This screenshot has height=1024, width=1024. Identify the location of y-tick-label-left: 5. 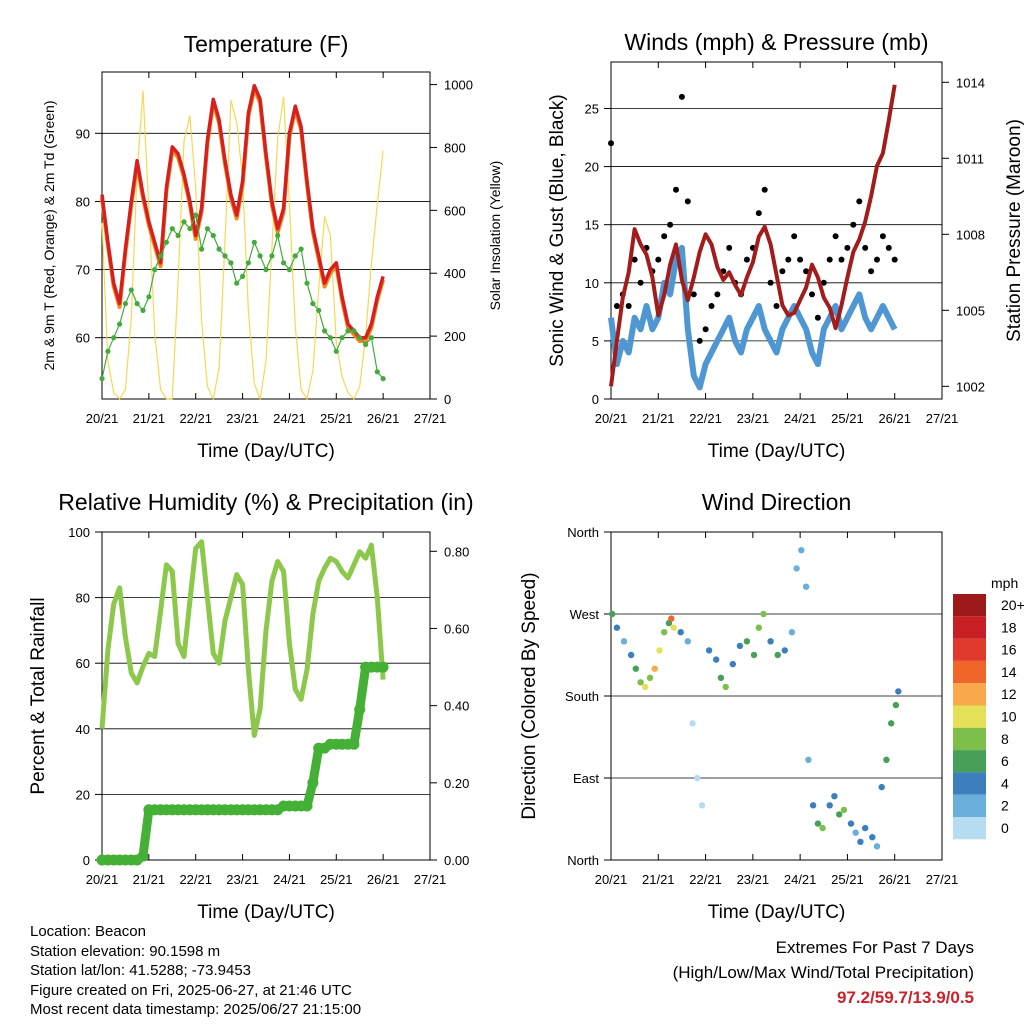
(595, 341).